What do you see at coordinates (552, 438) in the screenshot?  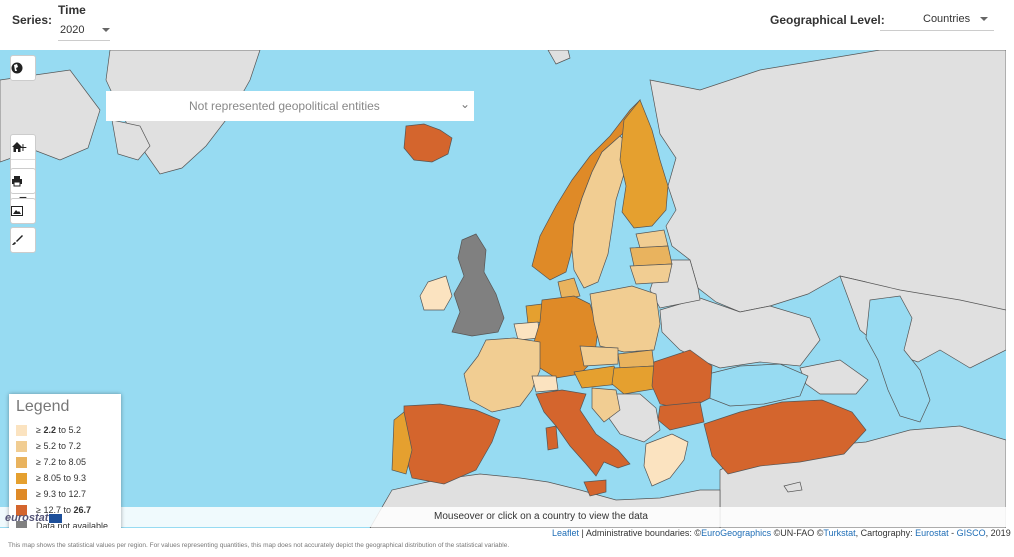 I see `region-sardinia` at bounding box center [552, 438].